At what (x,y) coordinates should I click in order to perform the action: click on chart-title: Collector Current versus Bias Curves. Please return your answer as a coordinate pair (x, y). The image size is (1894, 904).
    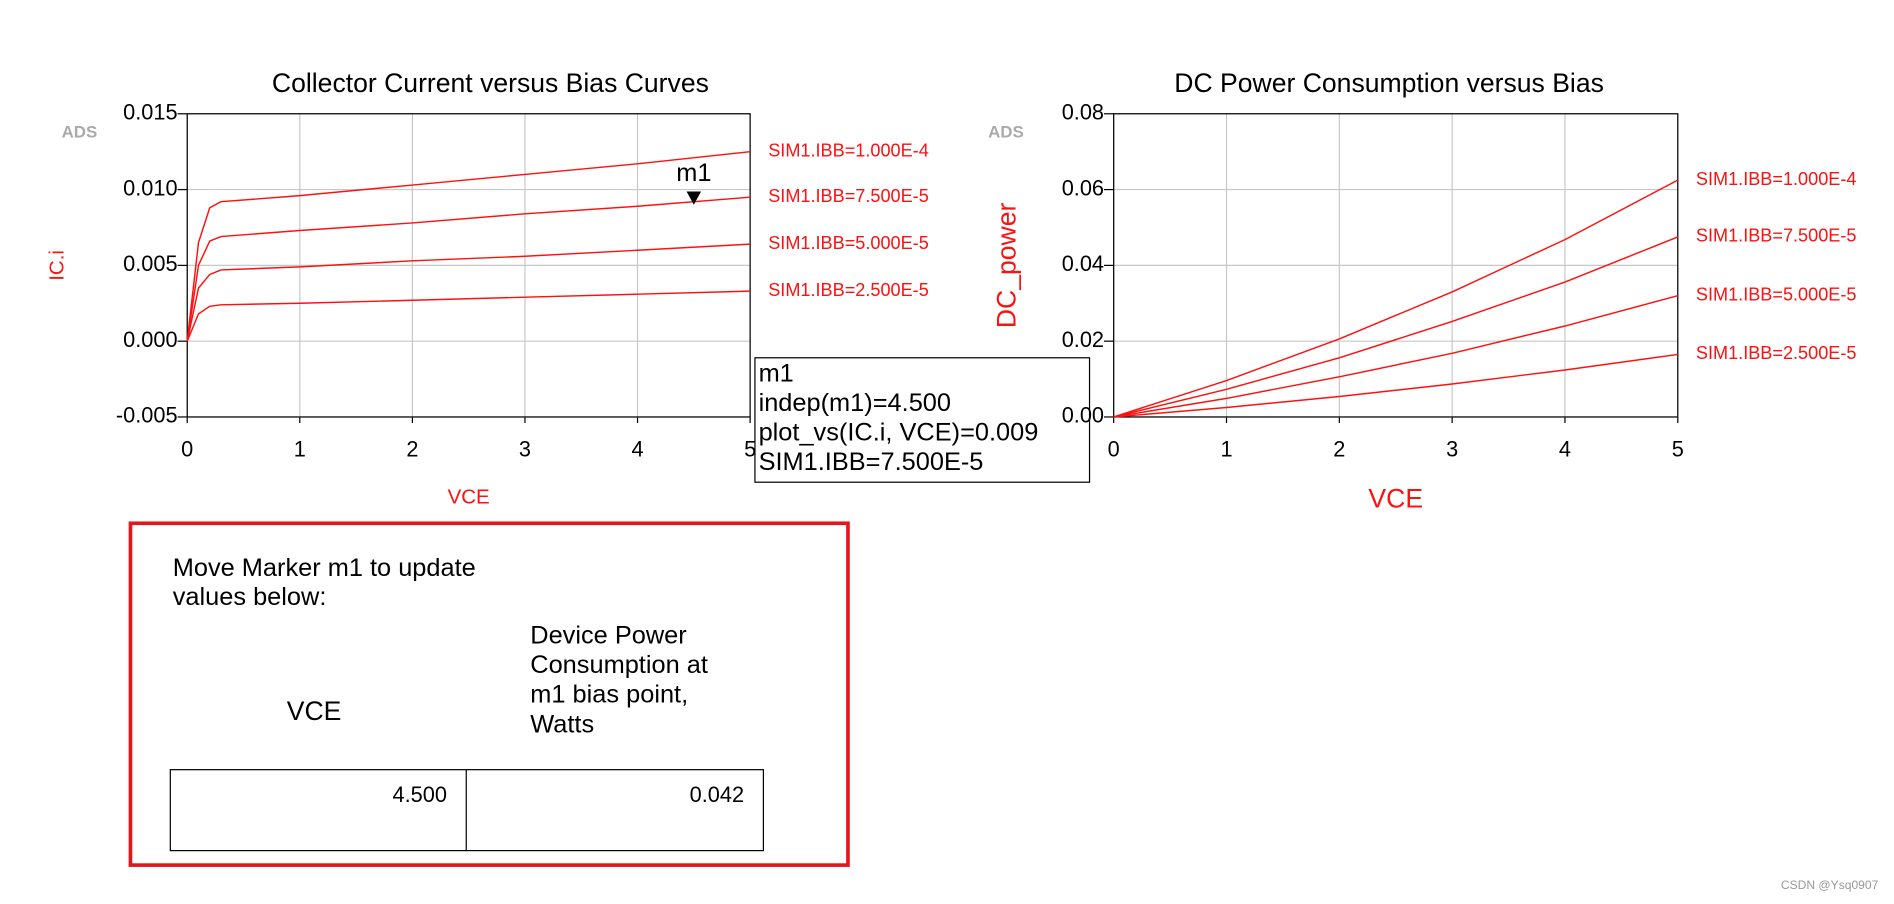
    Looking at the image, I should click on (490, 83).